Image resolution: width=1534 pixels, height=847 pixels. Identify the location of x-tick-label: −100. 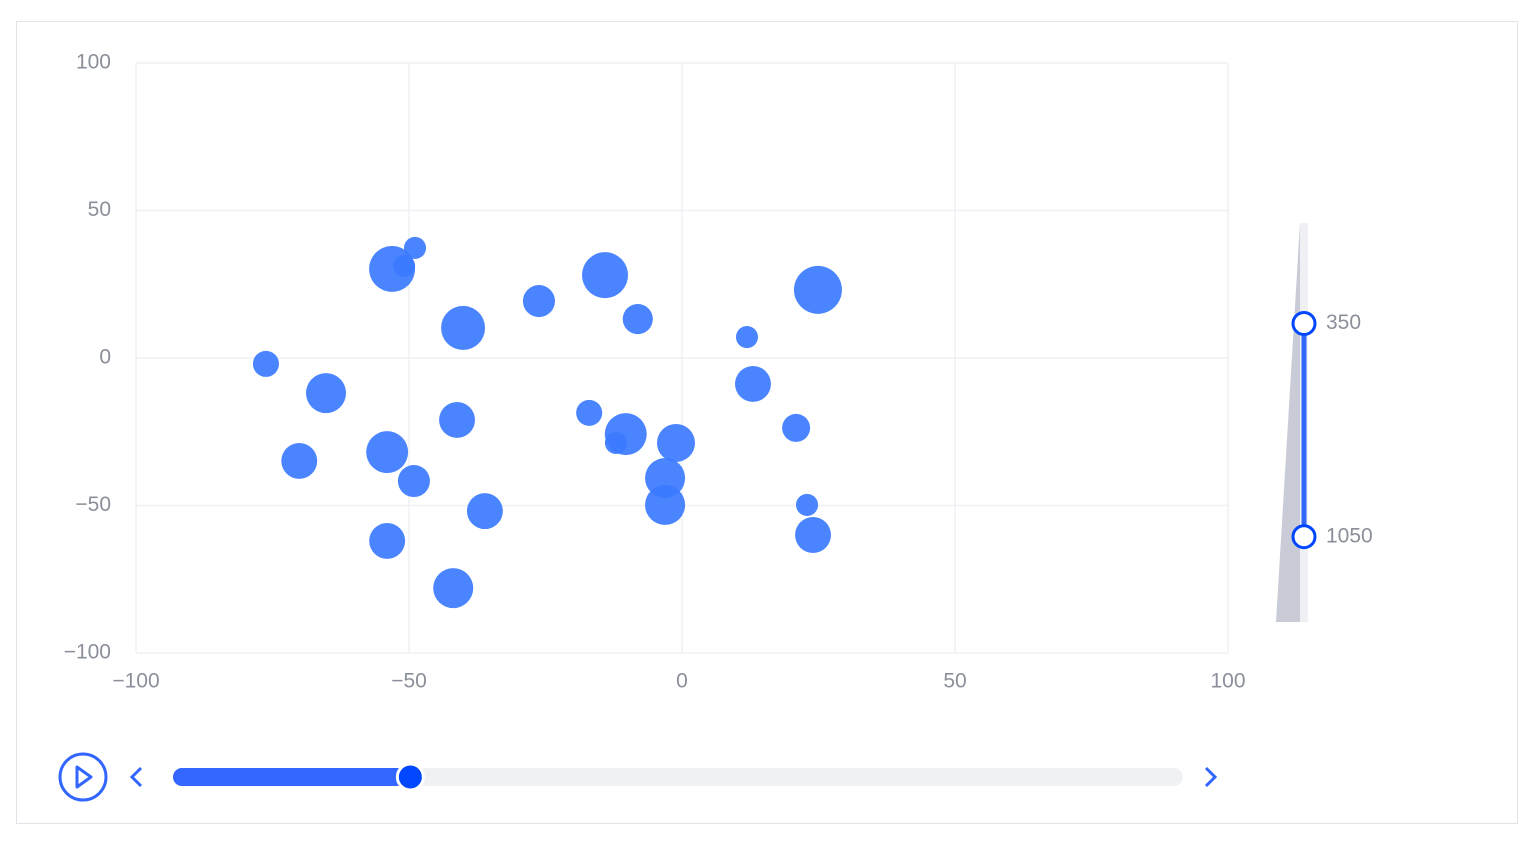
(135, 681).